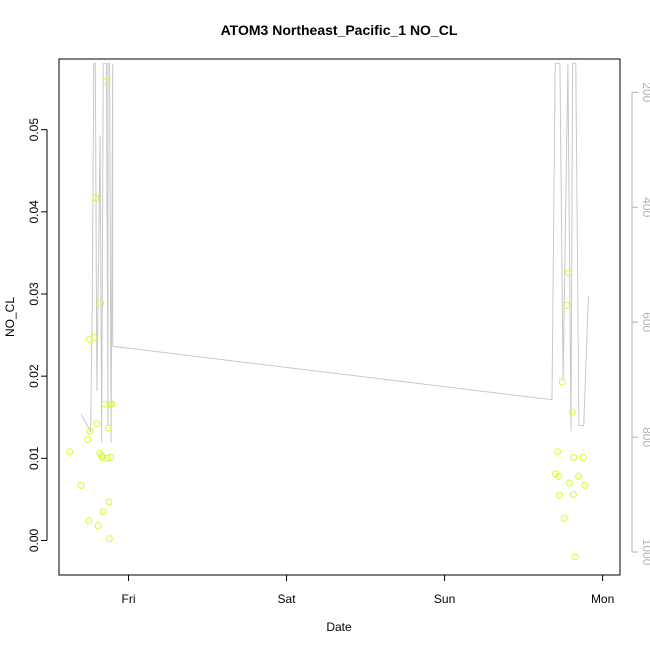 The width and height of the screenshot is (650, 650). I want to click on y-tick-label: 0.04, so click(34, 212).